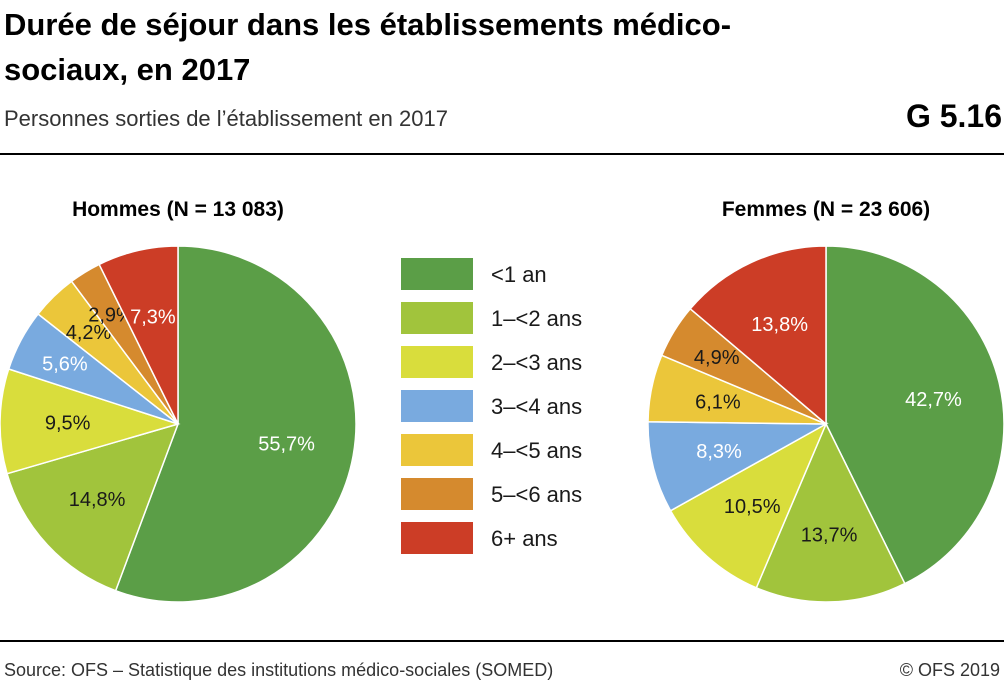  Describe the element at coordinates (65, 365) in the screenshot. I see `pie-data-label: 5,6%` at that location.